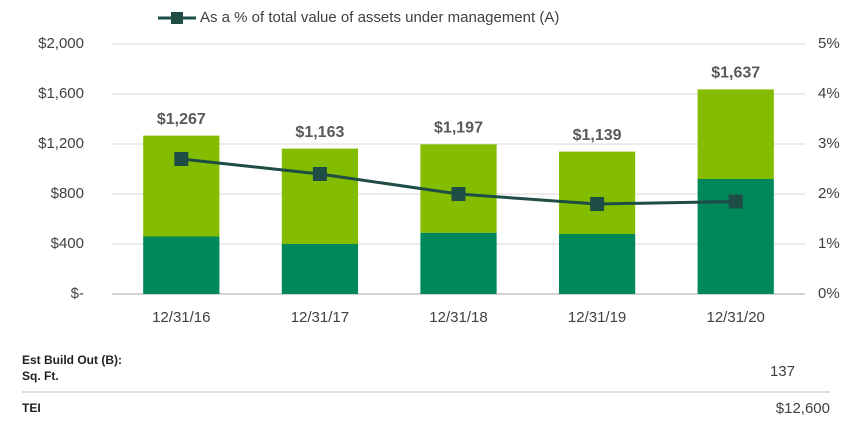 This screenshot has height=423, width=860. Describe the element at coordinates (458, 317) in the screenshot. I see `x-tick-label: 12/31/18` at that location.